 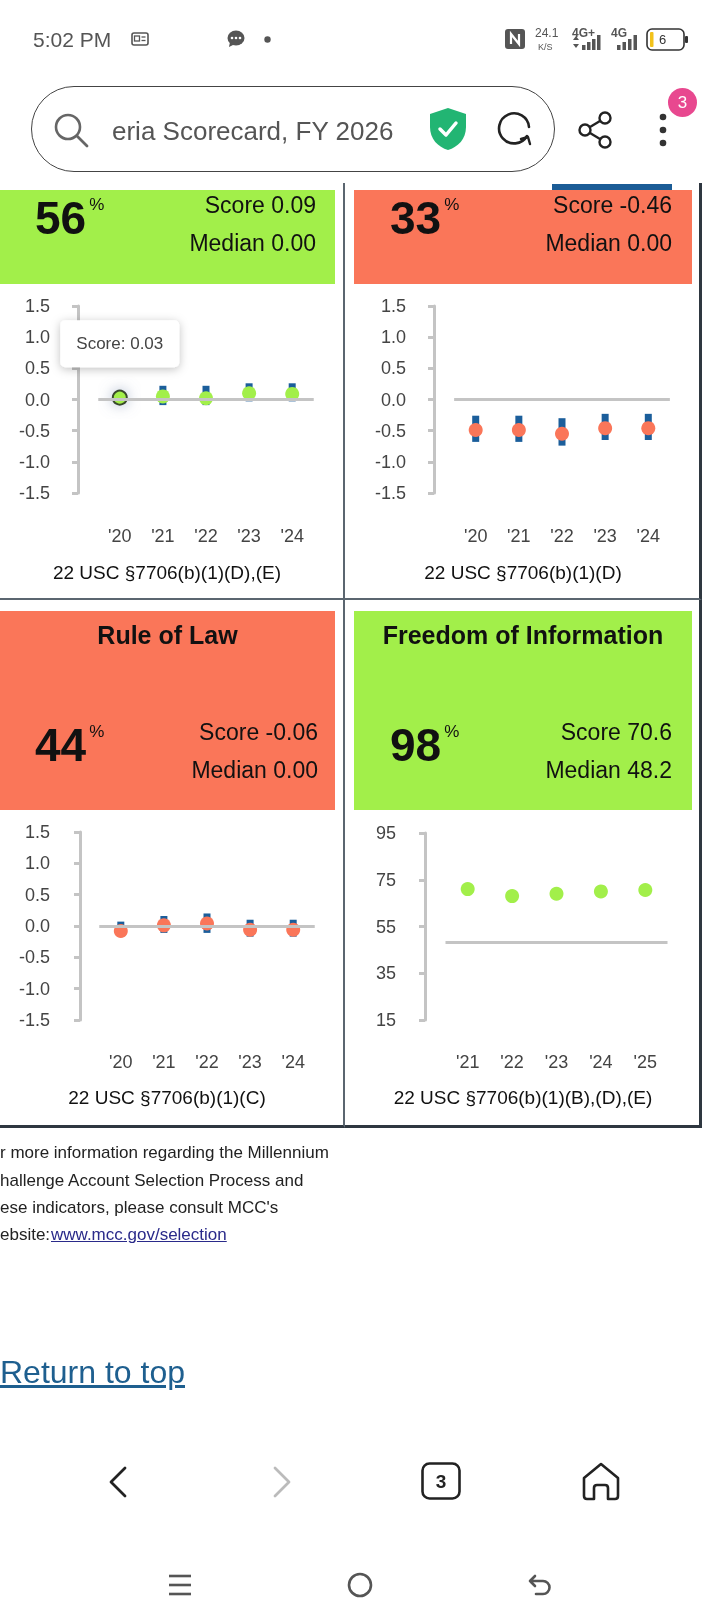 What do you see at coordinates (139, 1207) in the screenshot?
I see `text: ese indicators, please consult MCC's` at bounding box center [139, 1207].